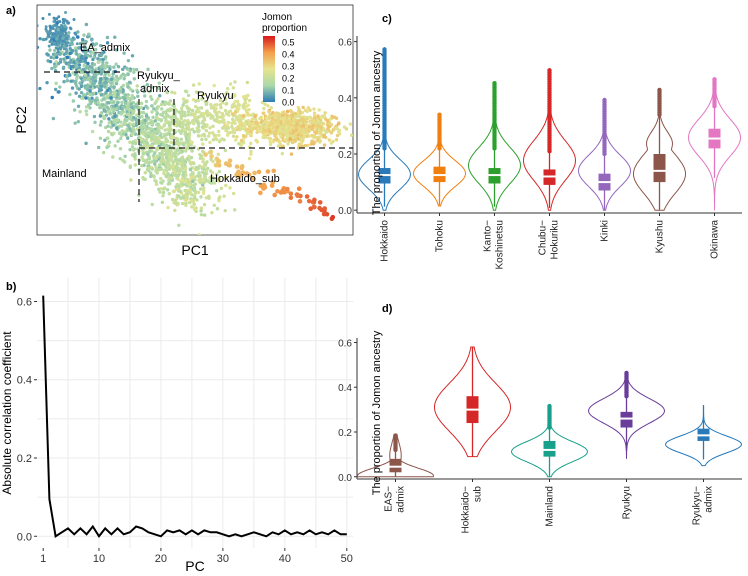  What do you see at coordinates (7, 413) in the screenshot?
I see `panel-b-ylabel: Absolute correlation coefficient` at bounding box center [7, 413].